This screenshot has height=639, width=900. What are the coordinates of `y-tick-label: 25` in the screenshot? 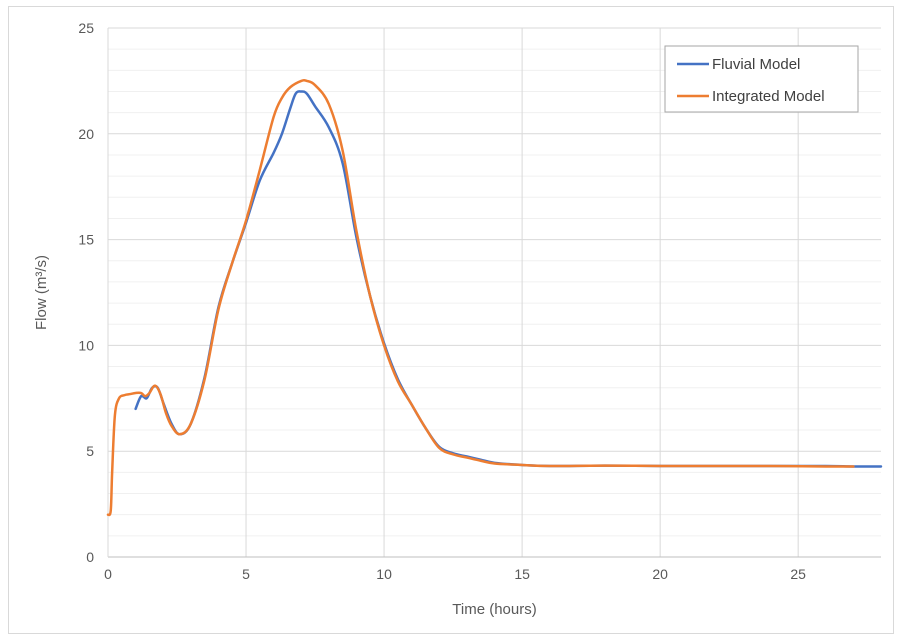 It's located at (86, 28).